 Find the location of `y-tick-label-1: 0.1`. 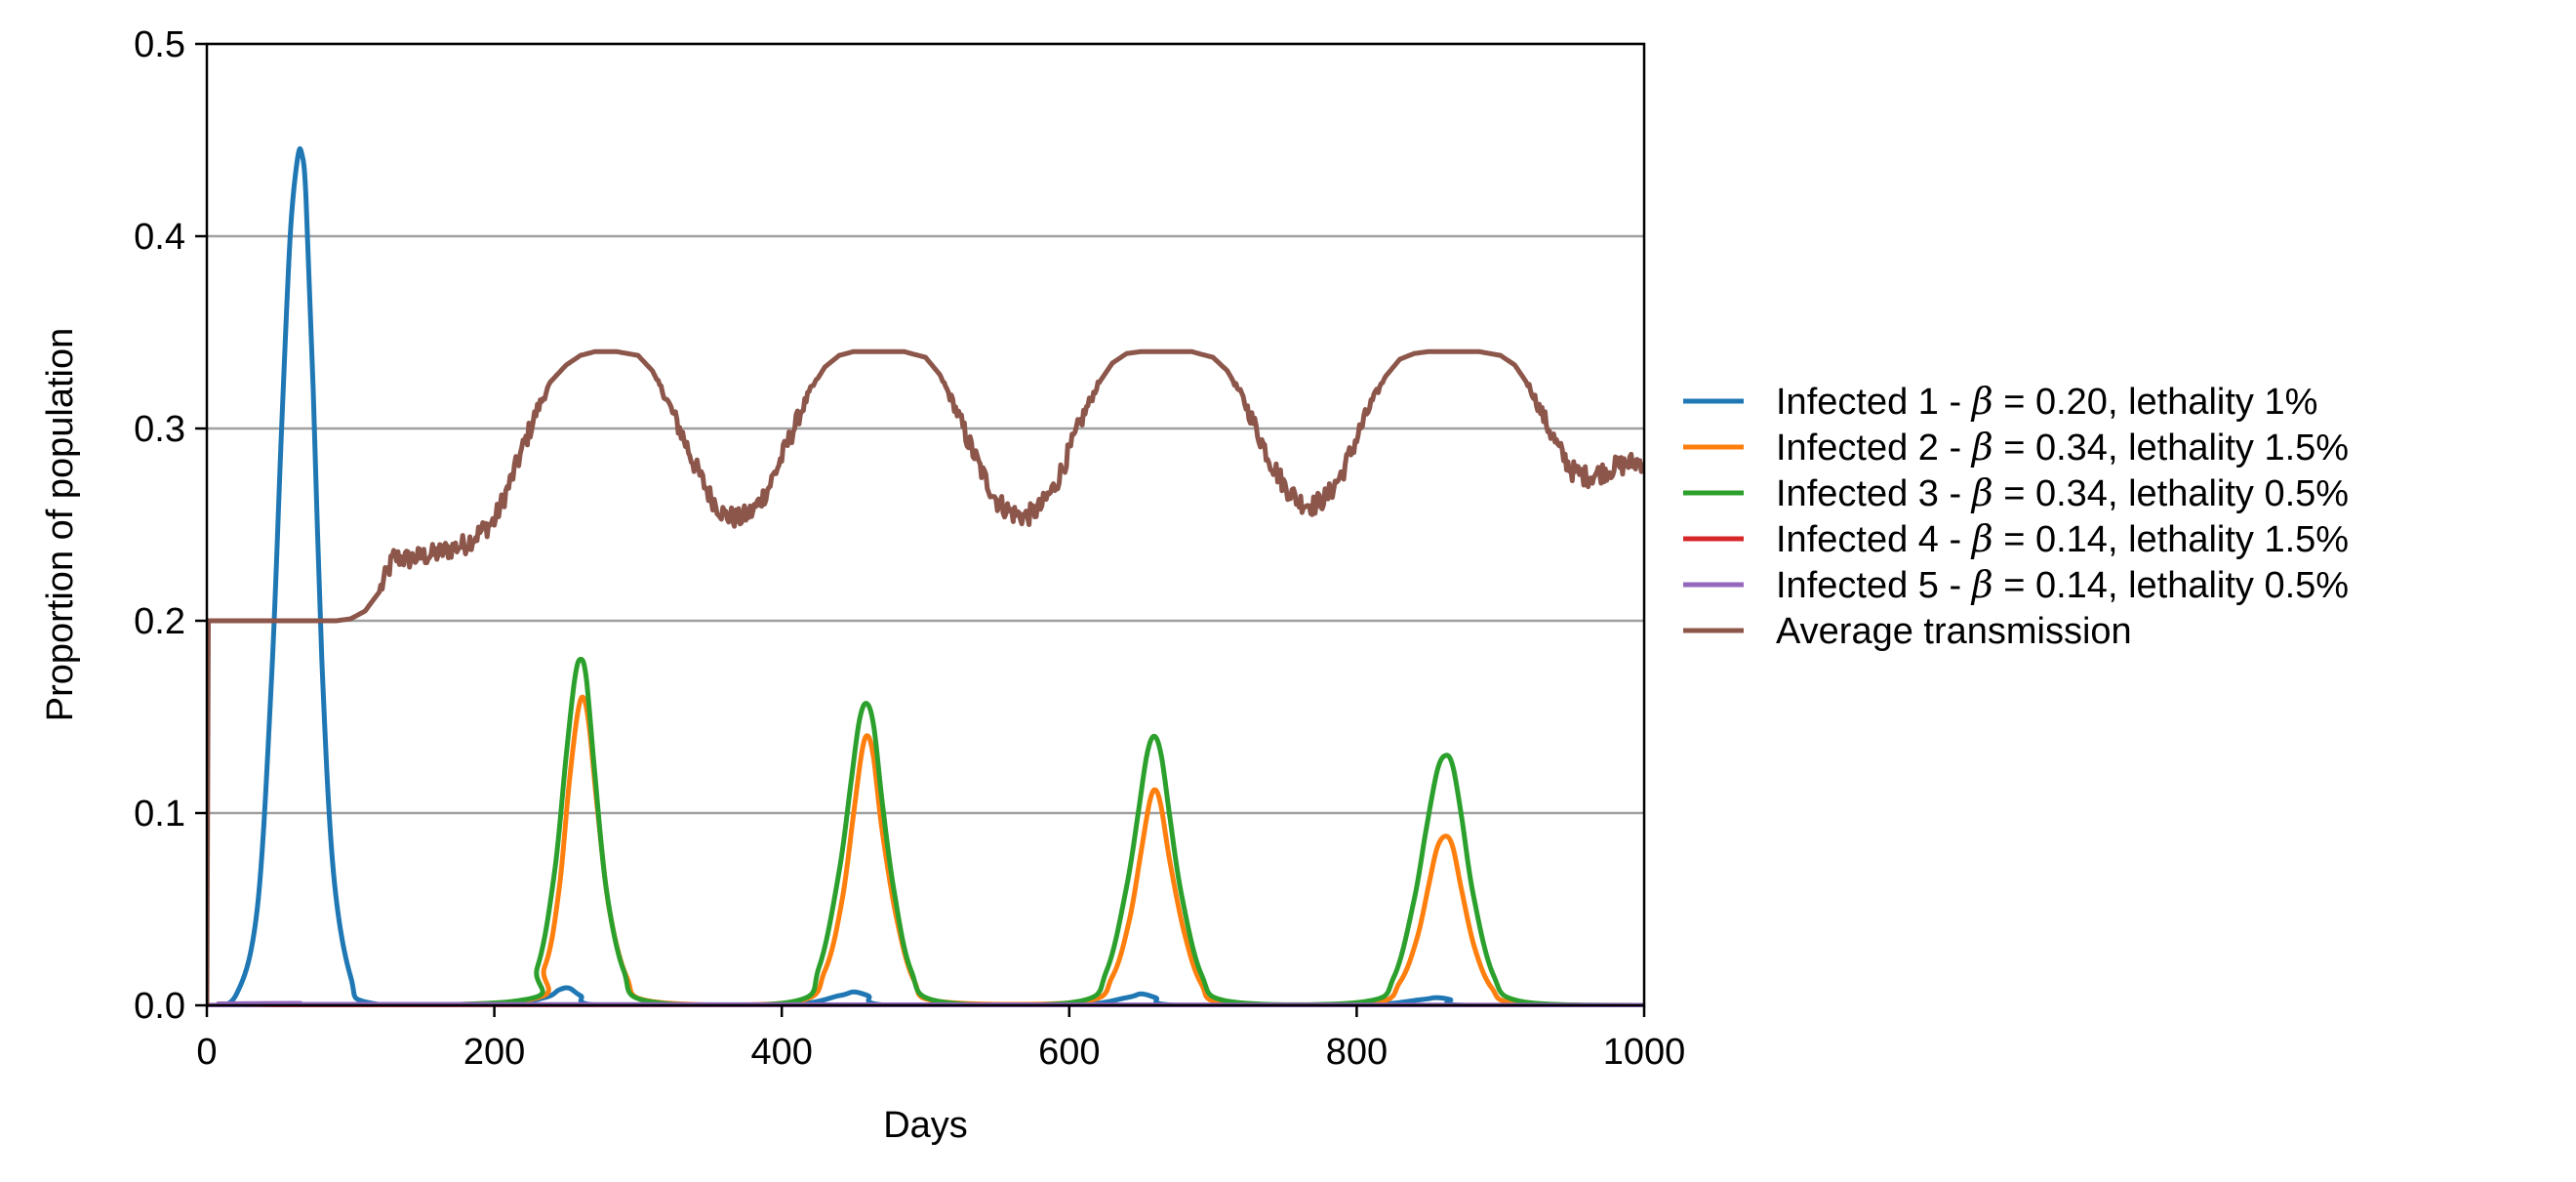

y-tick-label-1: 0.1 is located at coordinates (159, 814).